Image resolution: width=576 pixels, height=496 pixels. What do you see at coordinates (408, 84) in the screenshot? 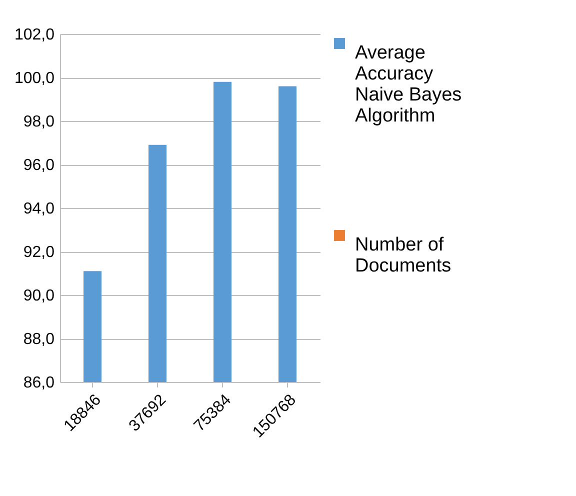
I see `legend-label: Average Accuracy Naive Bayes Algorithm` at bounding box center [408, 84].